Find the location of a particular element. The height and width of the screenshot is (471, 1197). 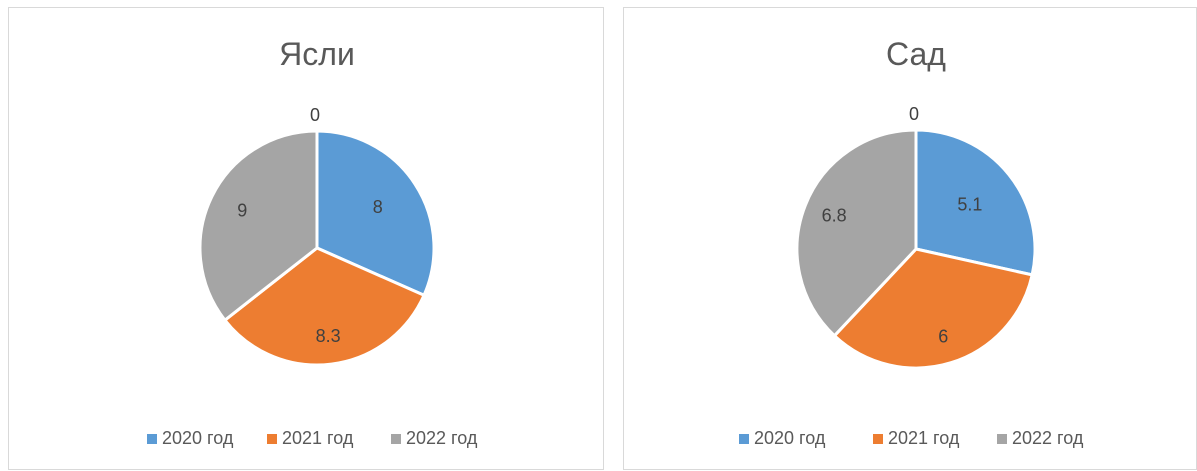

chart-title: Сад is located at coordinates (916, 54).